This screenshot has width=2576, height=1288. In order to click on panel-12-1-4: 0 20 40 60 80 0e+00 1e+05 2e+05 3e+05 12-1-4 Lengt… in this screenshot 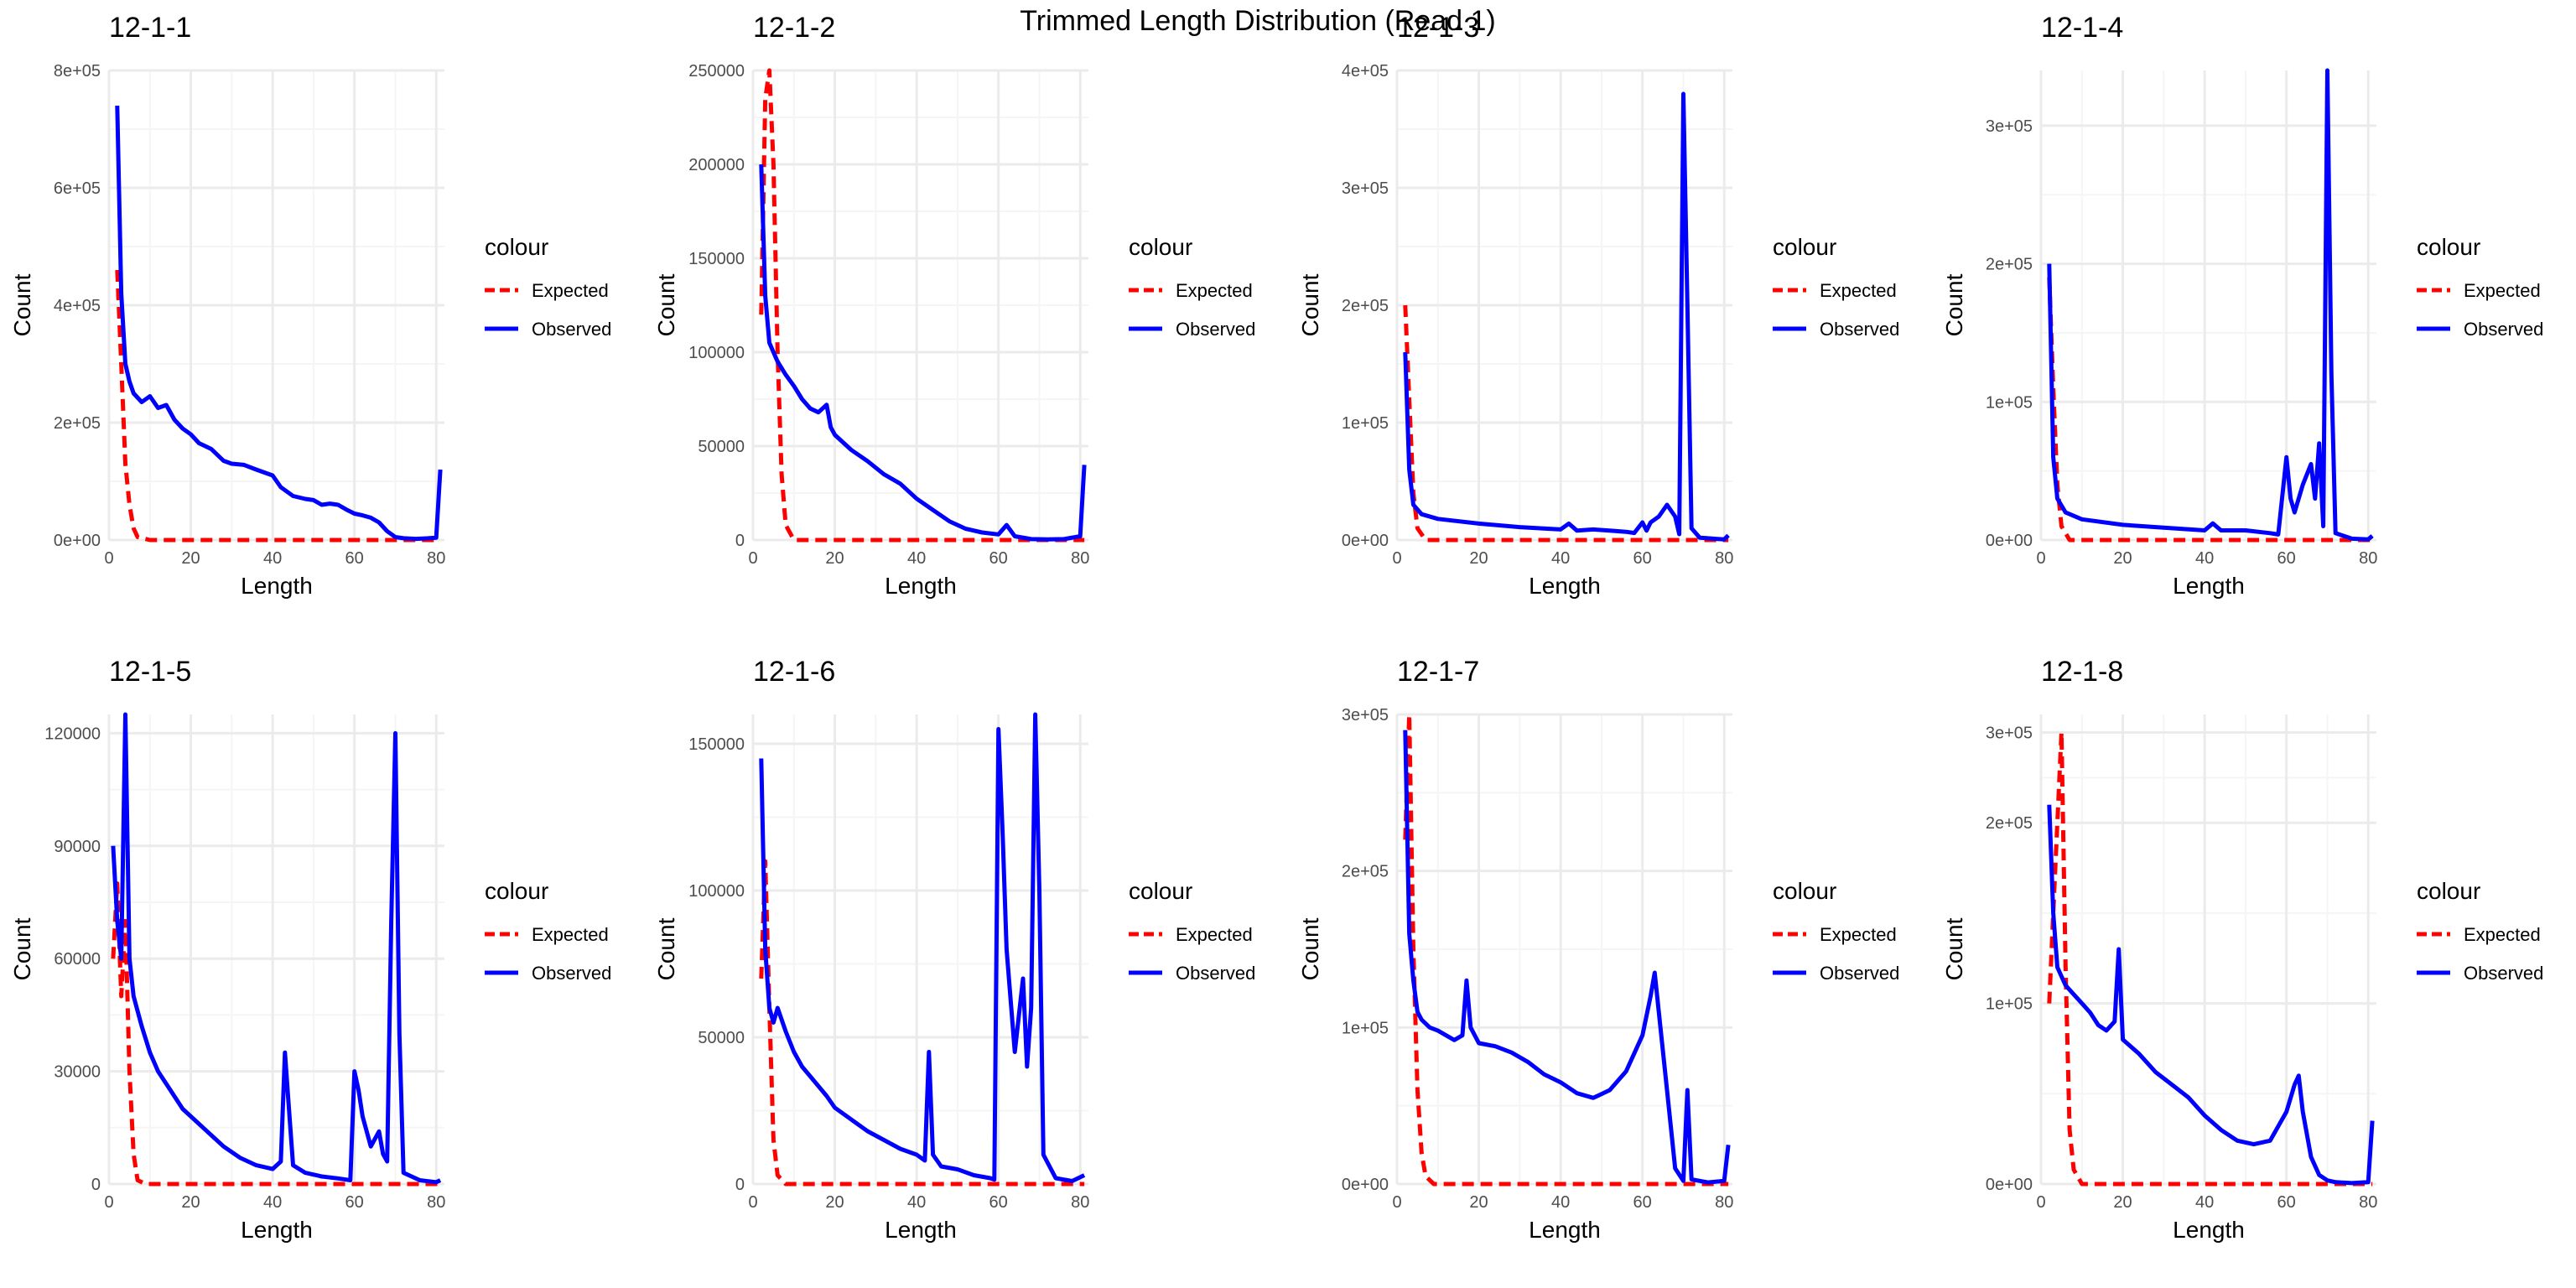, I will do `click(2242, 305)`.